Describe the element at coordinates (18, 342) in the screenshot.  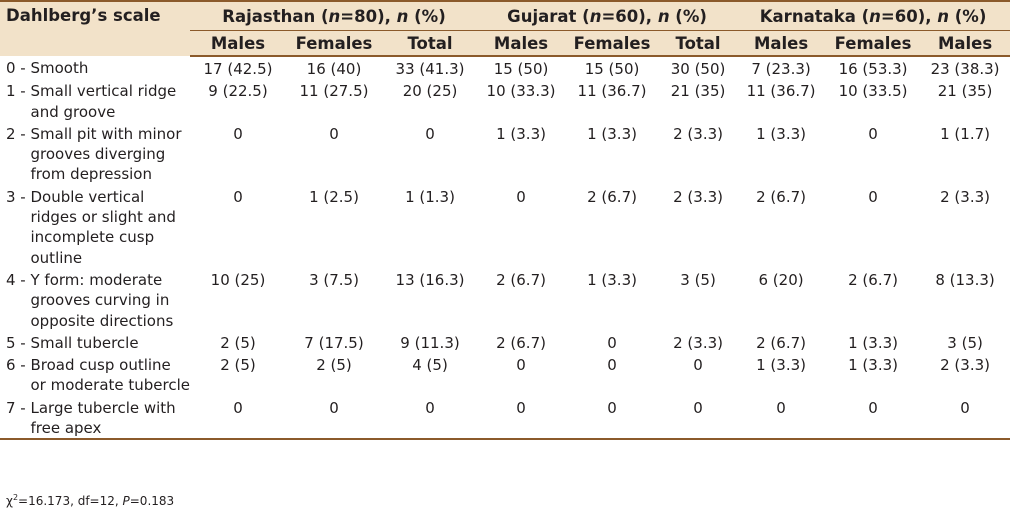
I see `scale-grade: 5 -` at that location.